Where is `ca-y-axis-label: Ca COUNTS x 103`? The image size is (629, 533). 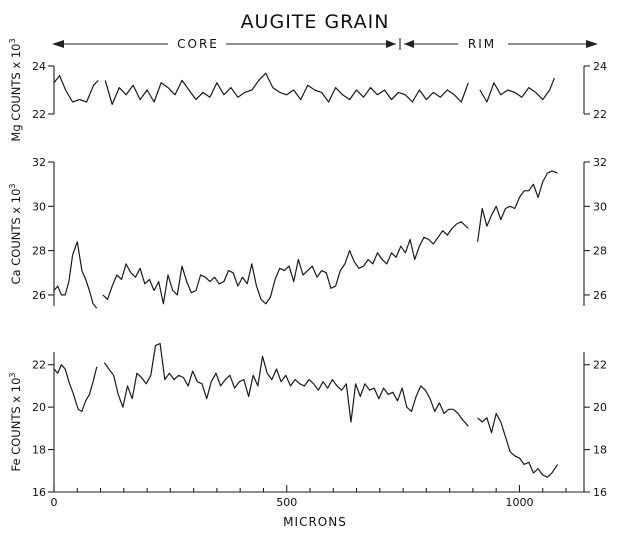 ca-y-axis-label: Ca COUNTS x 103 is located at coordinates (15, 233).